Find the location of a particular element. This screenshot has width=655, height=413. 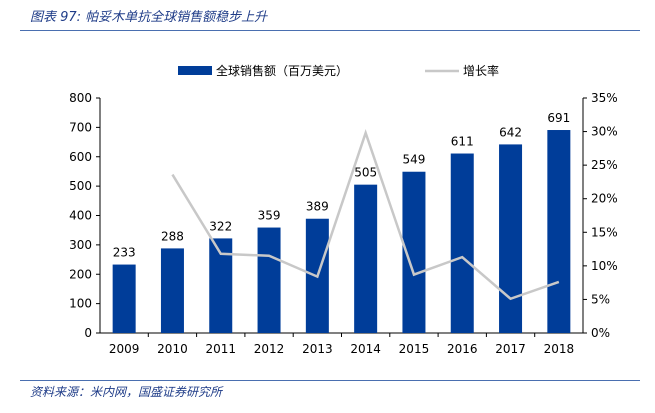

bar-value-label: 233 is located at coordinates (124, 253).